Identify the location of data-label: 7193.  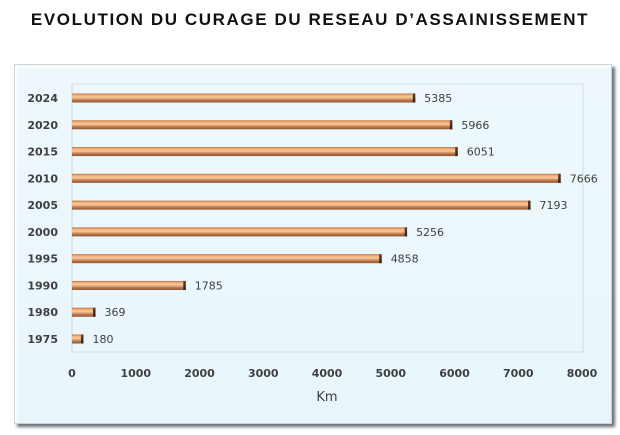
(554, 205).